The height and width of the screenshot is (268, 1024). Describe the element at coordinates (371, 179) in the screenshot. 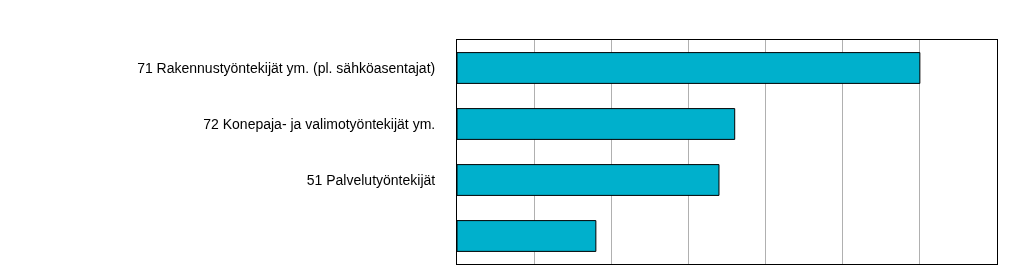

I see `y-tick-label: 51 Palvelutyöntekijät` at that location.